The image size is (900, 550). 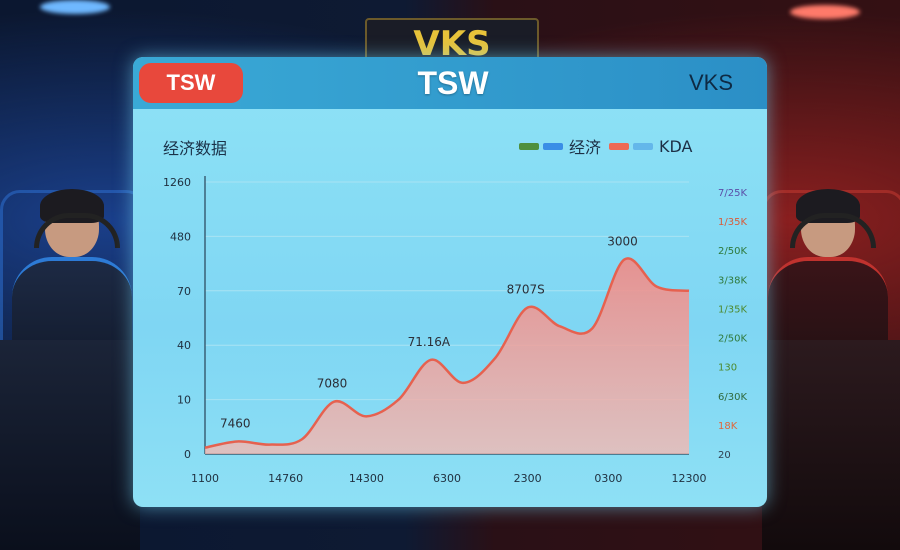 I want to click on y-tick-label: 1260, so click(x=177, y=182).